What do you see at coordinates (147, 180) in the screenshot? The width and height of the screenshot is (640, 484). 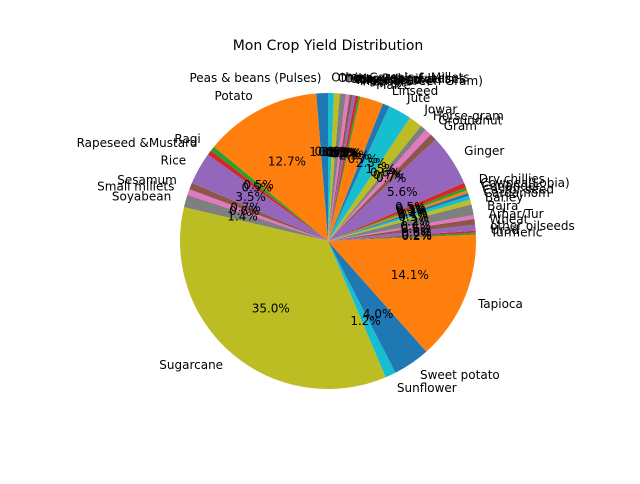 I see `slice-label: Sesamum` at bounding box center [147, 180].